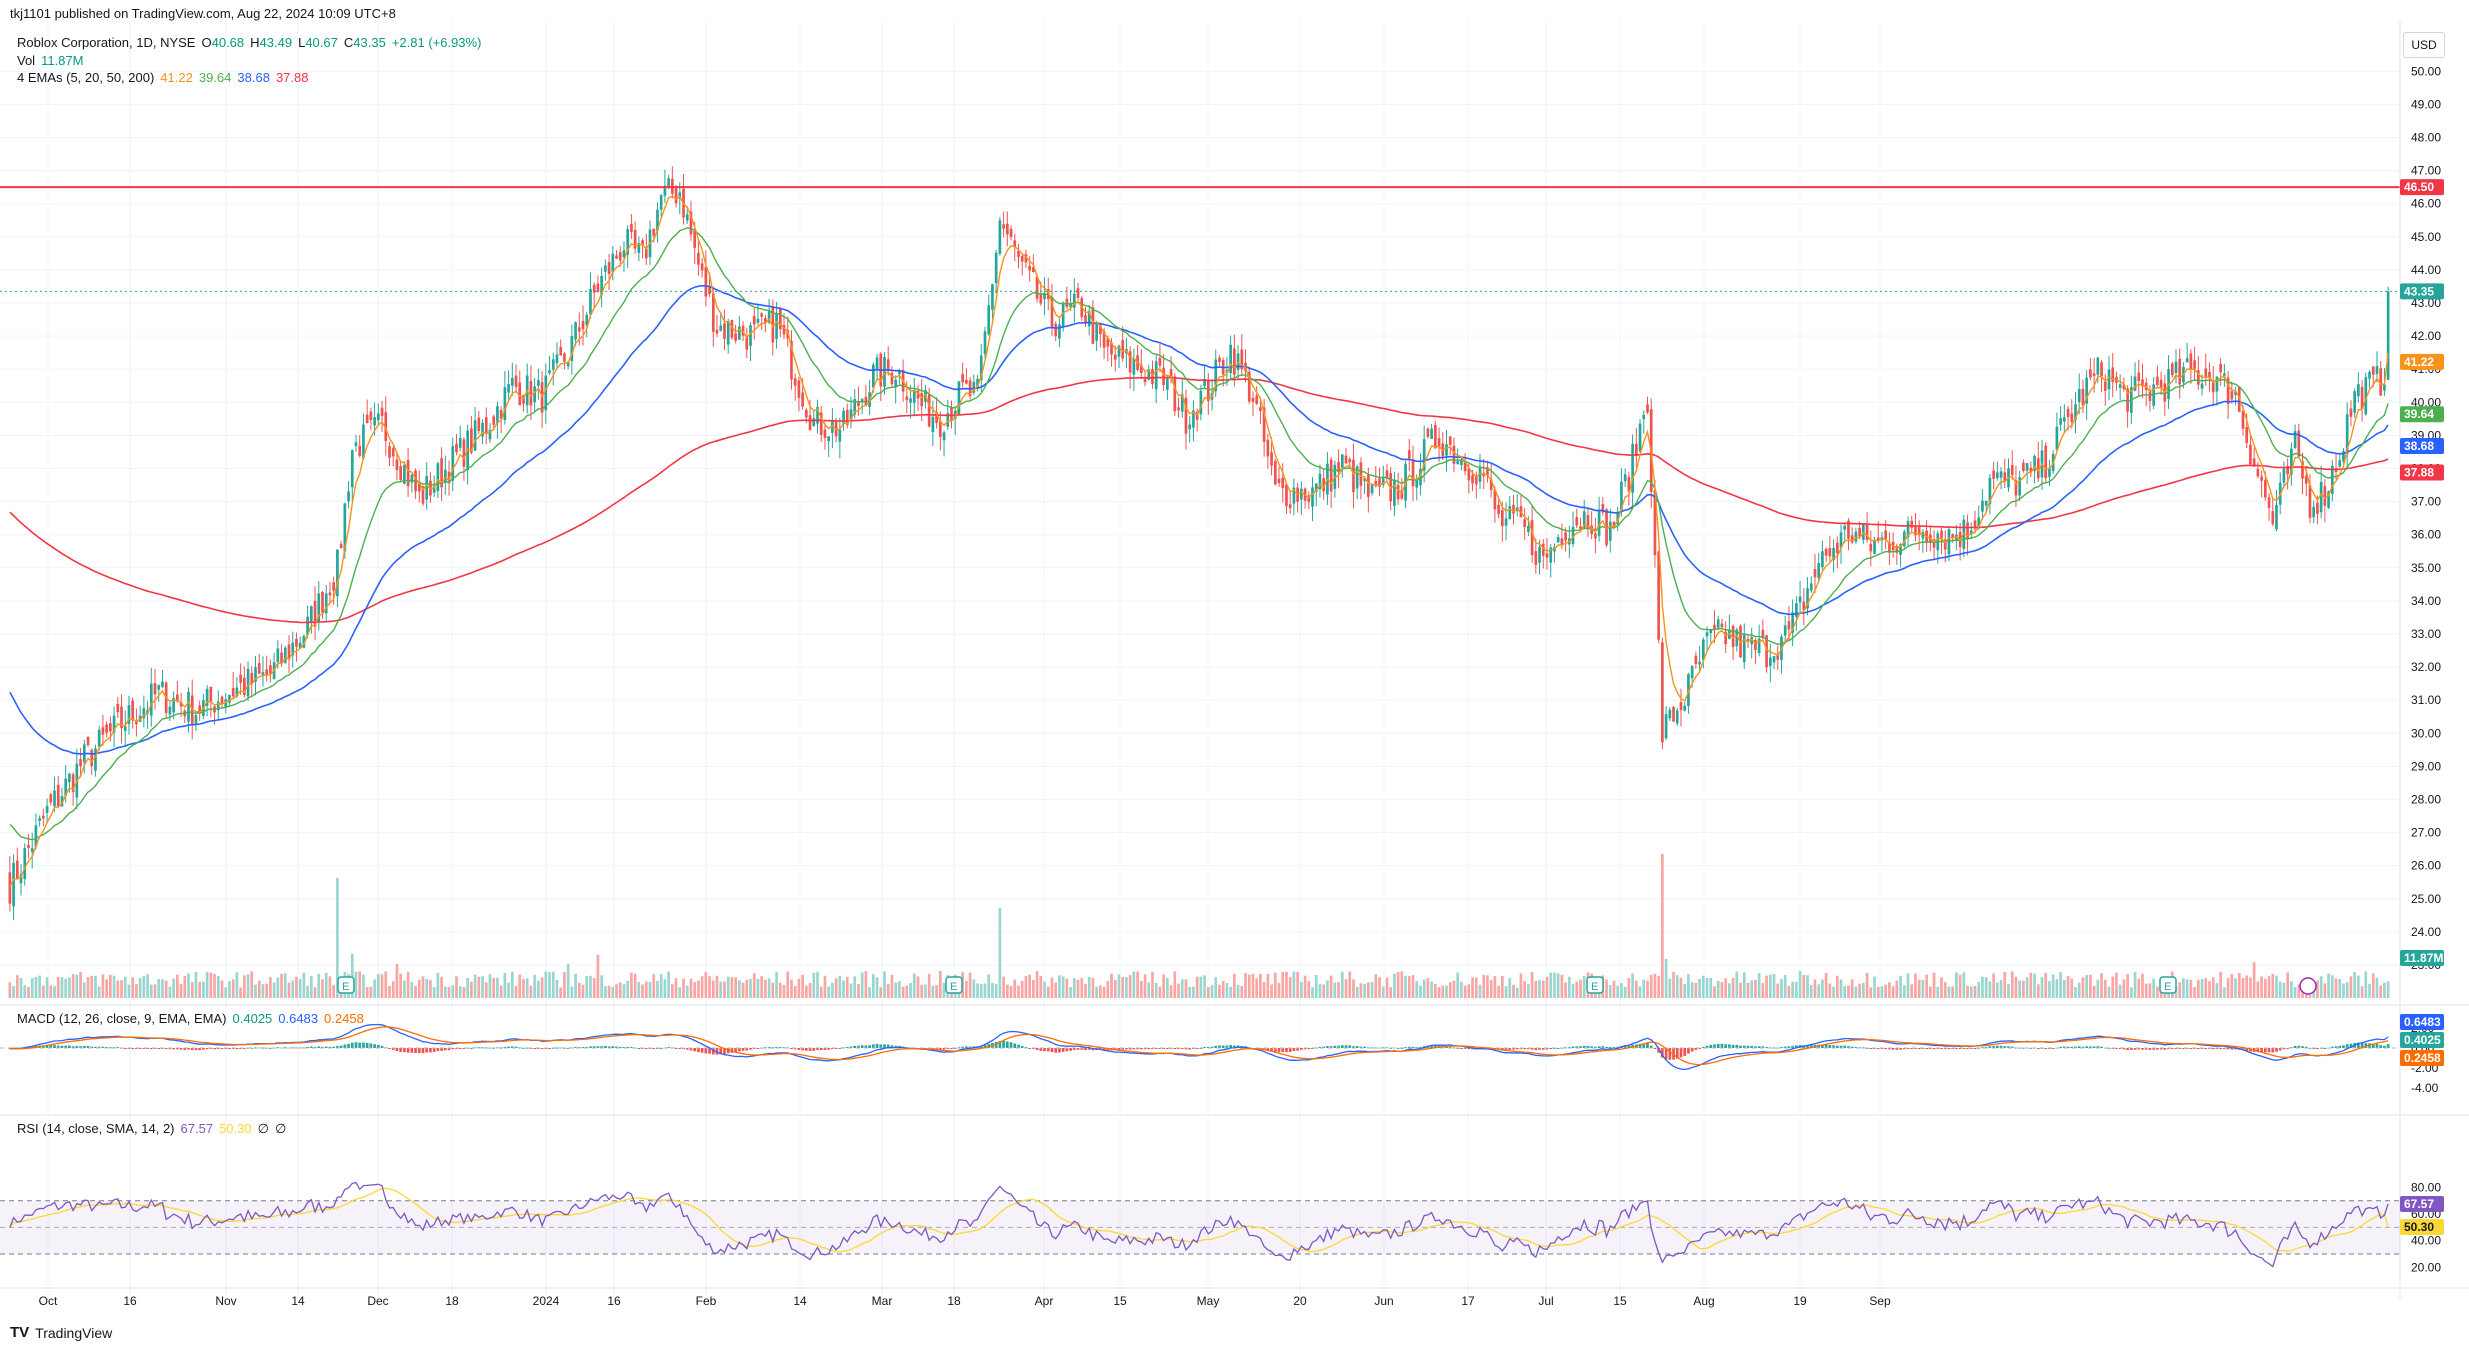  I want to click on macd-label: MACD (12, 26, close, 9, EMA, EMA), so click(122, 1018).